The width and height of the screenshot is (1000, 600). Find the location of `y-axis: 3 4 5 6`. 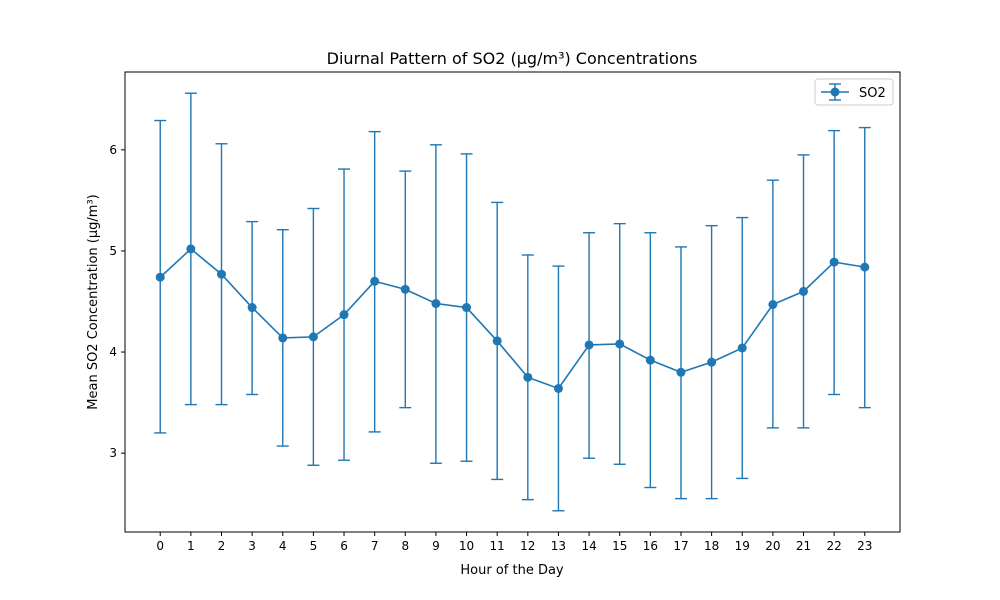

y-axis: 3 4 5 6 is located at coordinates (117, 301).